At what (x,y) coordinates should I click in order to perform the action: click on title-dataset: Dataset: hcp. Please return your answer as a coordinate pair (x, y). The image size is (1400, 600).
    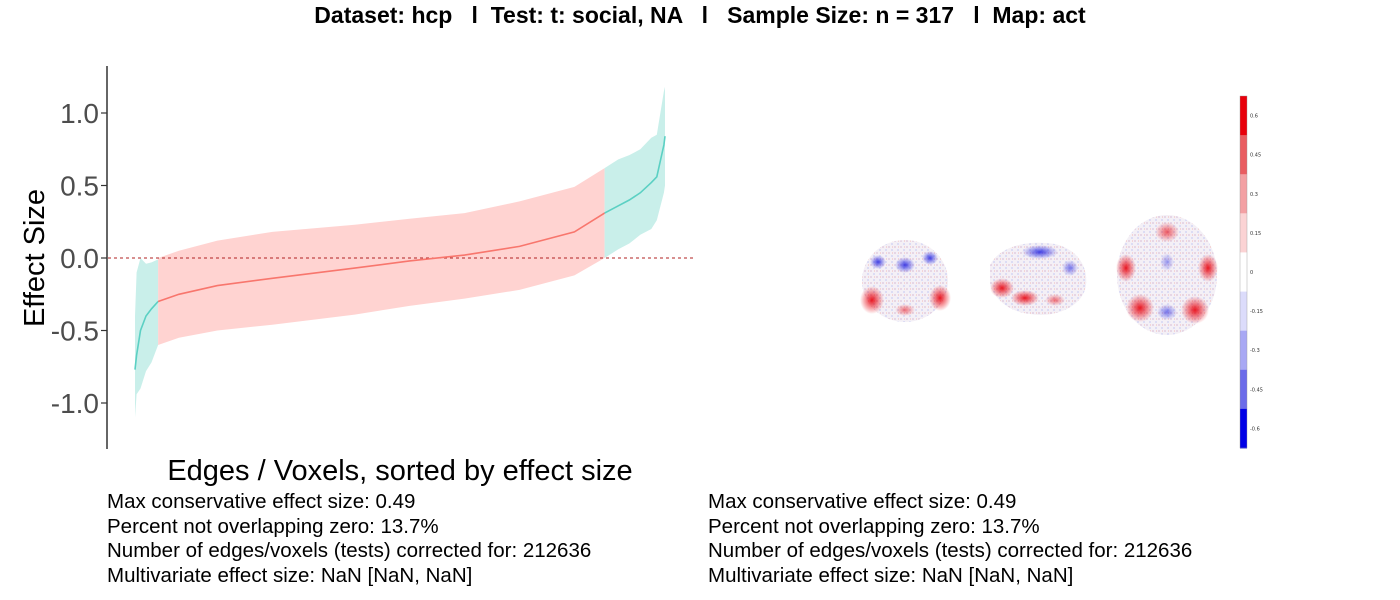
    Looking at the image, I should click on (383, 15).